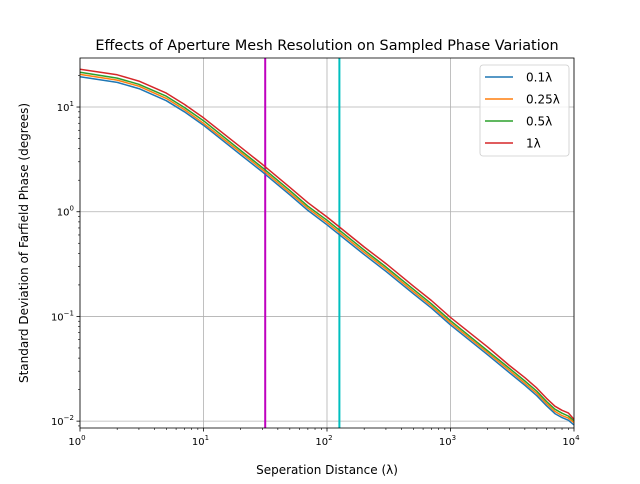 The height and width of the screenshot is (484, 640). What do you see at coordinates (65, 107) in the screenshot?
I see `y-tick-label: 10¹` at bounding box center [65, 107].